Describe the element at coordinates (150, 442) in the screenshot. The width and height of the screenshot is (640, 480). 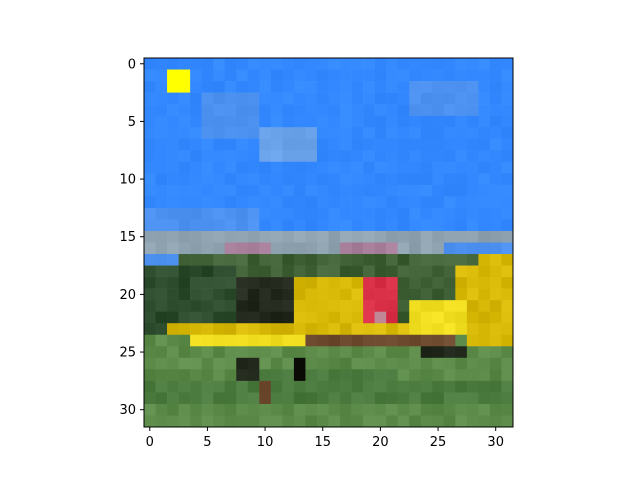
I see `x-tick-label: 0` at that location.